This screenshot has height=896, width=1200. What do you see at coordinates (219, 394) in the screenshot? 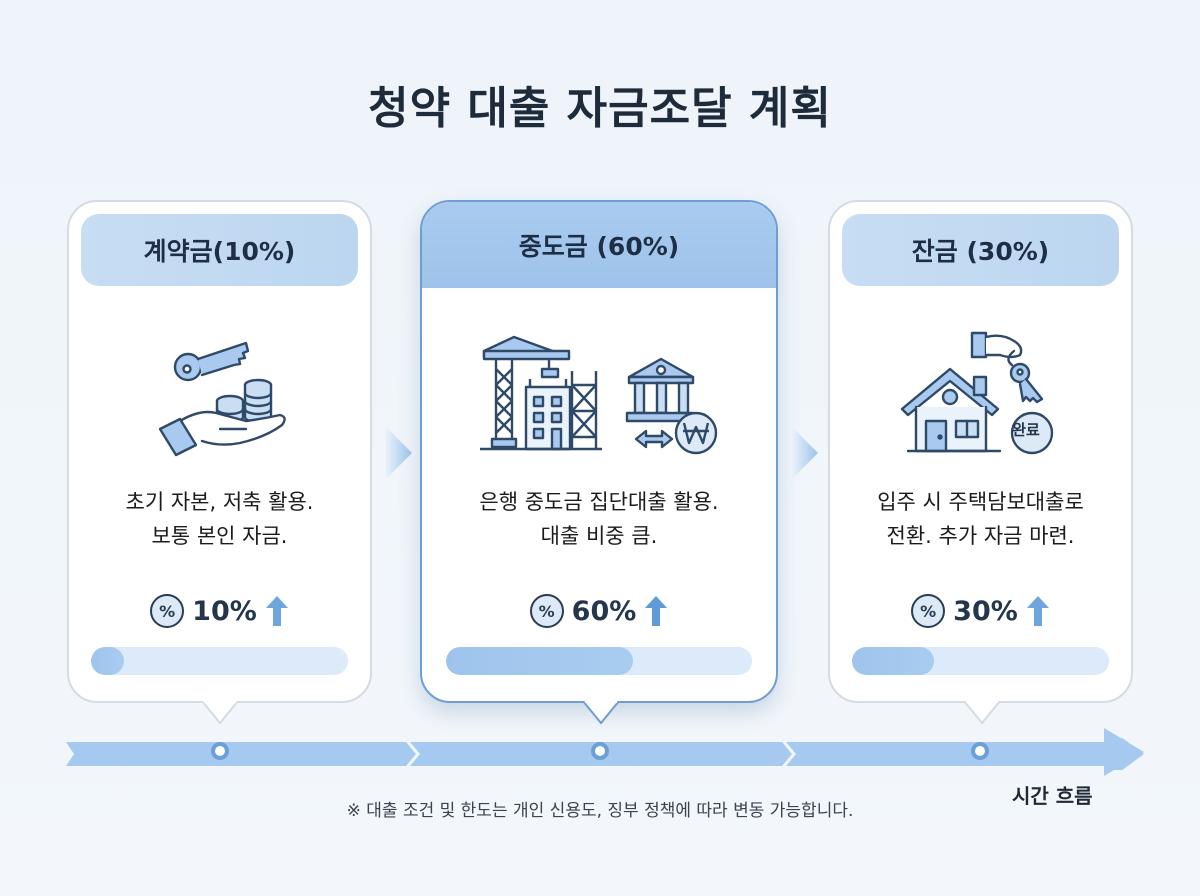
I see `hand-coins-key-icon` at bounding box center [219, 394].